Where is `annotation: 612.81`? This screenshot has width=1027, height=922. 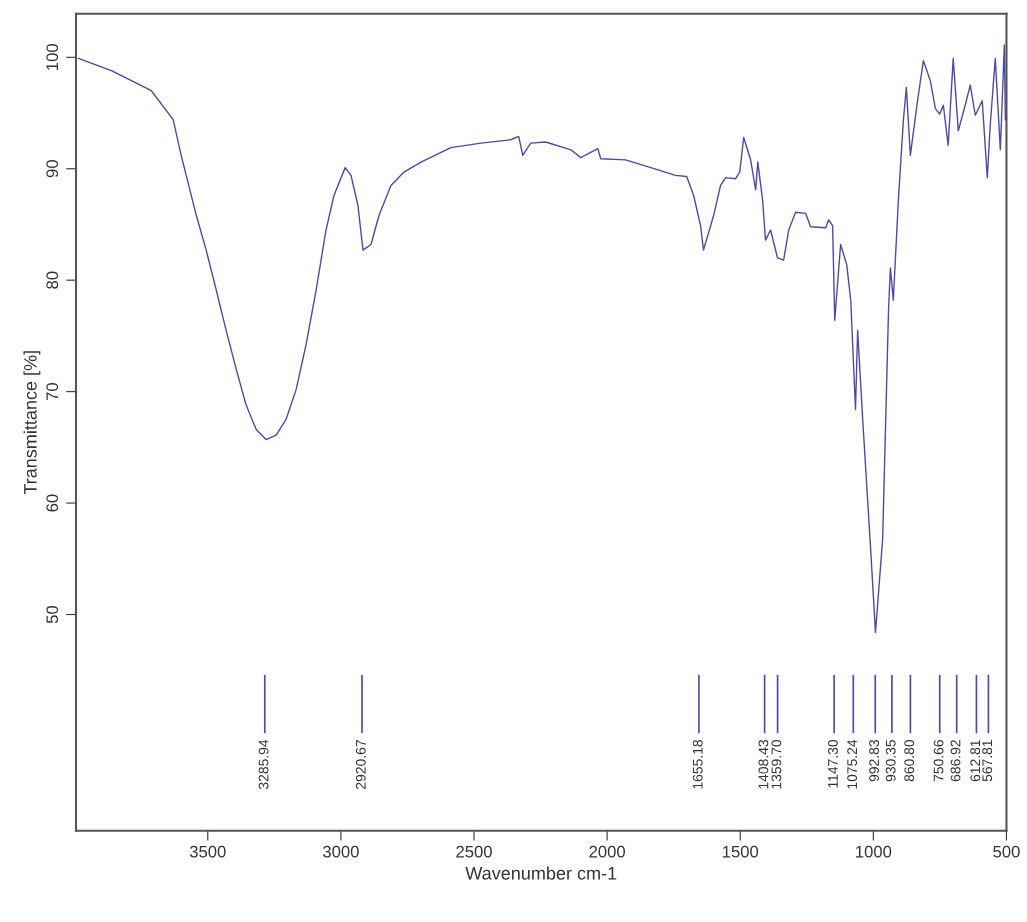
annotation: 612.81 is located at coordinates (975, 761).